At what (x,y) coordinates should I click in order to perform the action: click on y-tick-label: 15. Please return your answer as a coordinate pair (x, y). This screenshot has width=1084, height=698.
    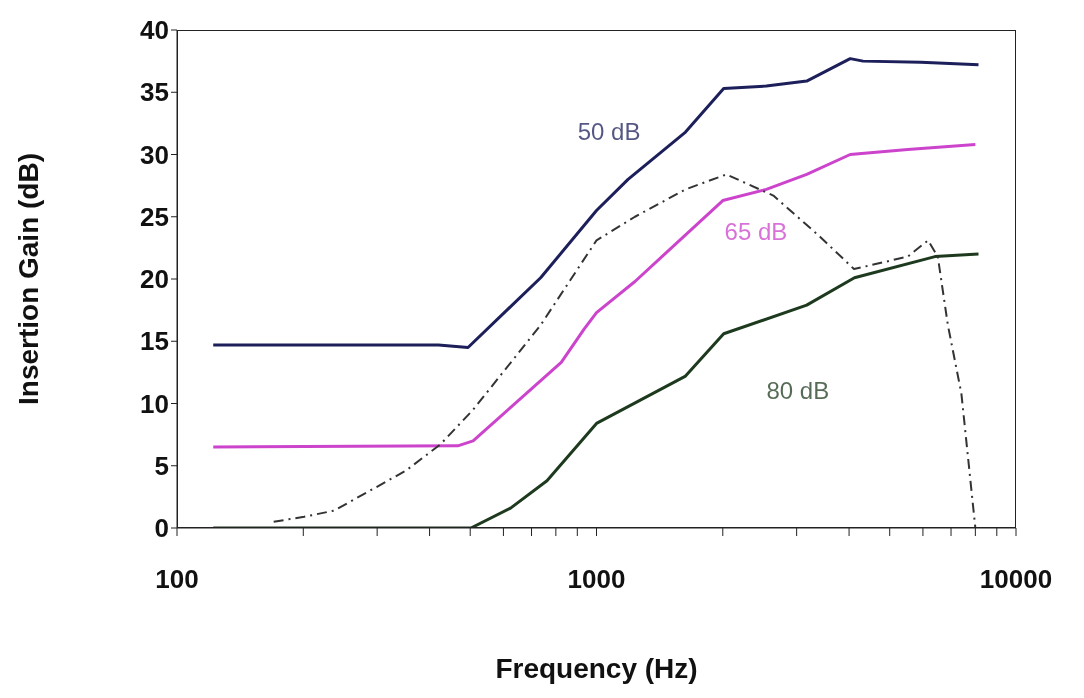
    Looking at the image, I should click on (154, 341).